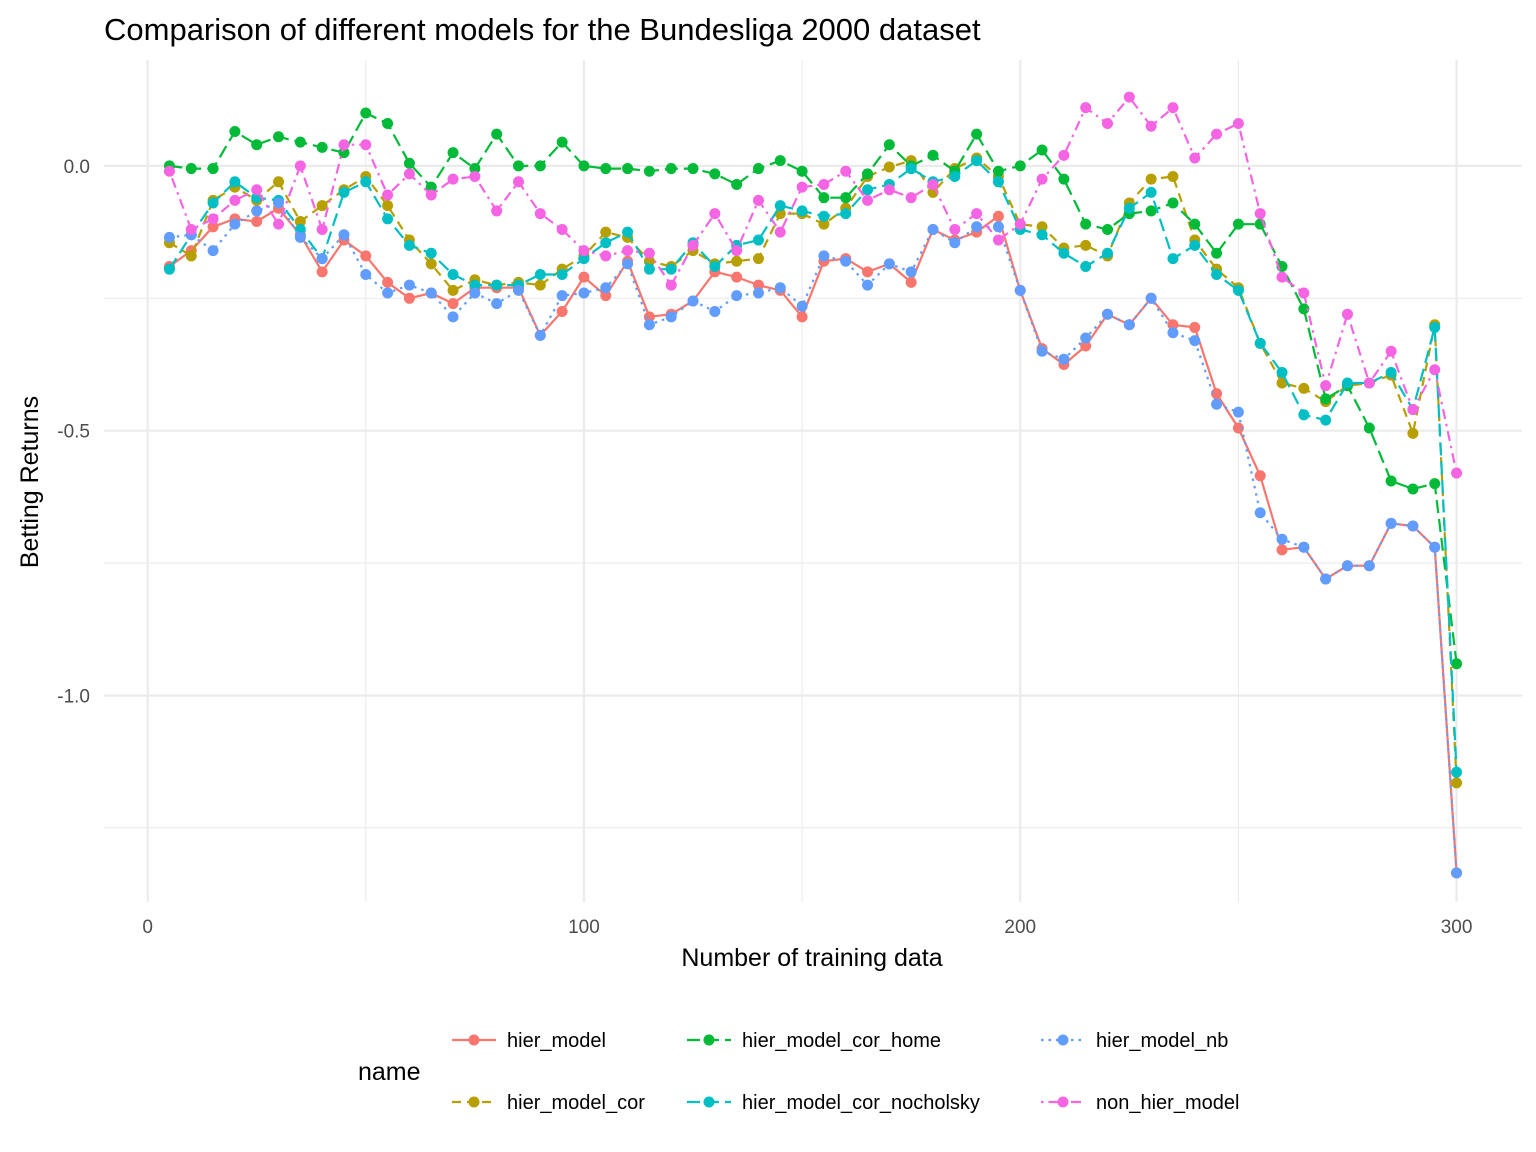 The width and height of the screenshot is (1536, 1152). I want to click on x-axis-title: Number of training data, so click(811, 958).